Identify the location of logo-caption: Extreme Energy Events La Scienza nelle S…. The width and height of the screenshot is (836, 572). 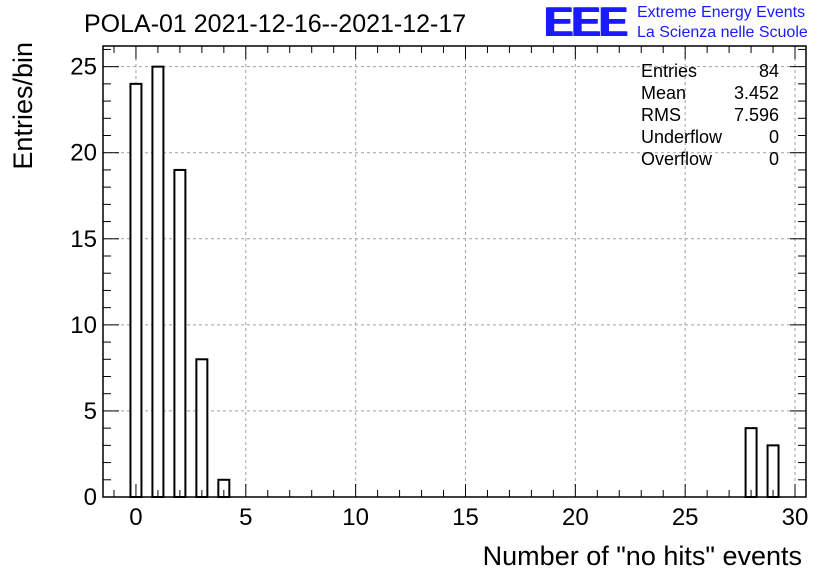
(722, 23).